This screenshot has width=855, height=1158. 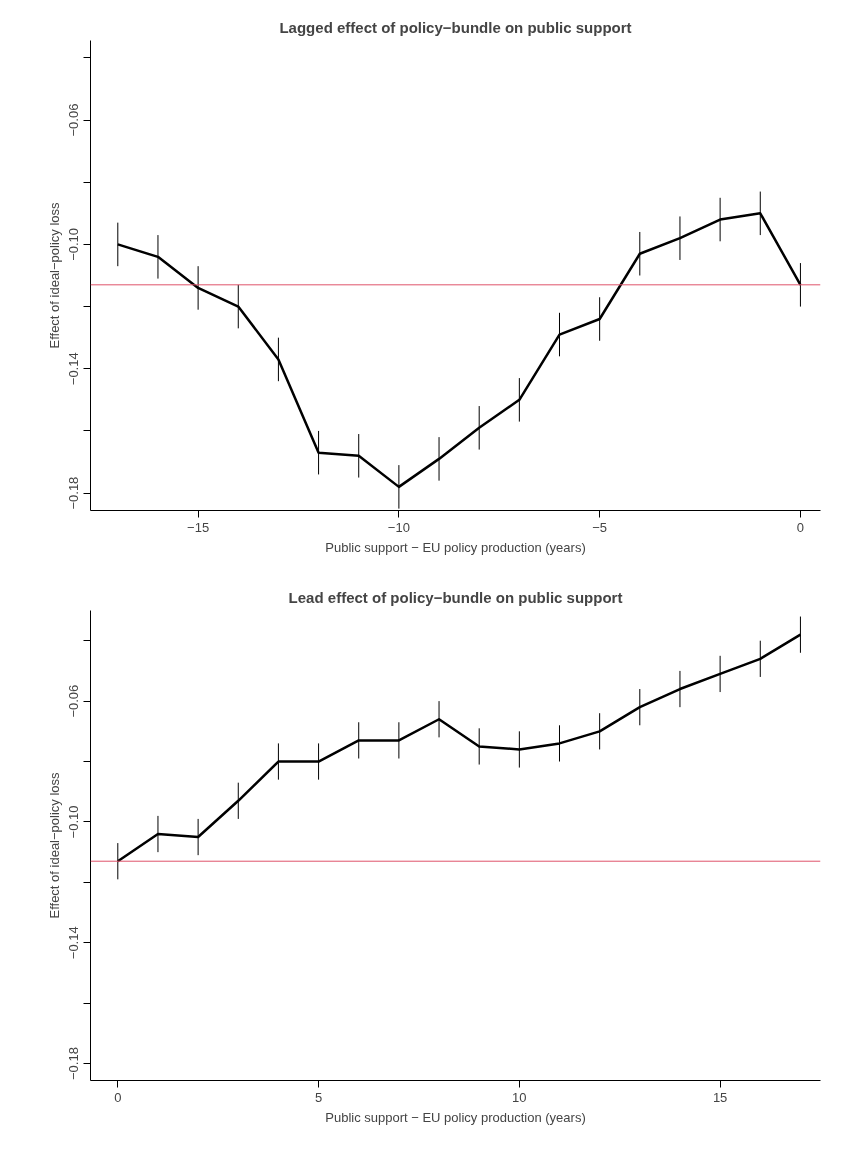 I want to click on x-tick-label: −5, so click(x=600, y=527).